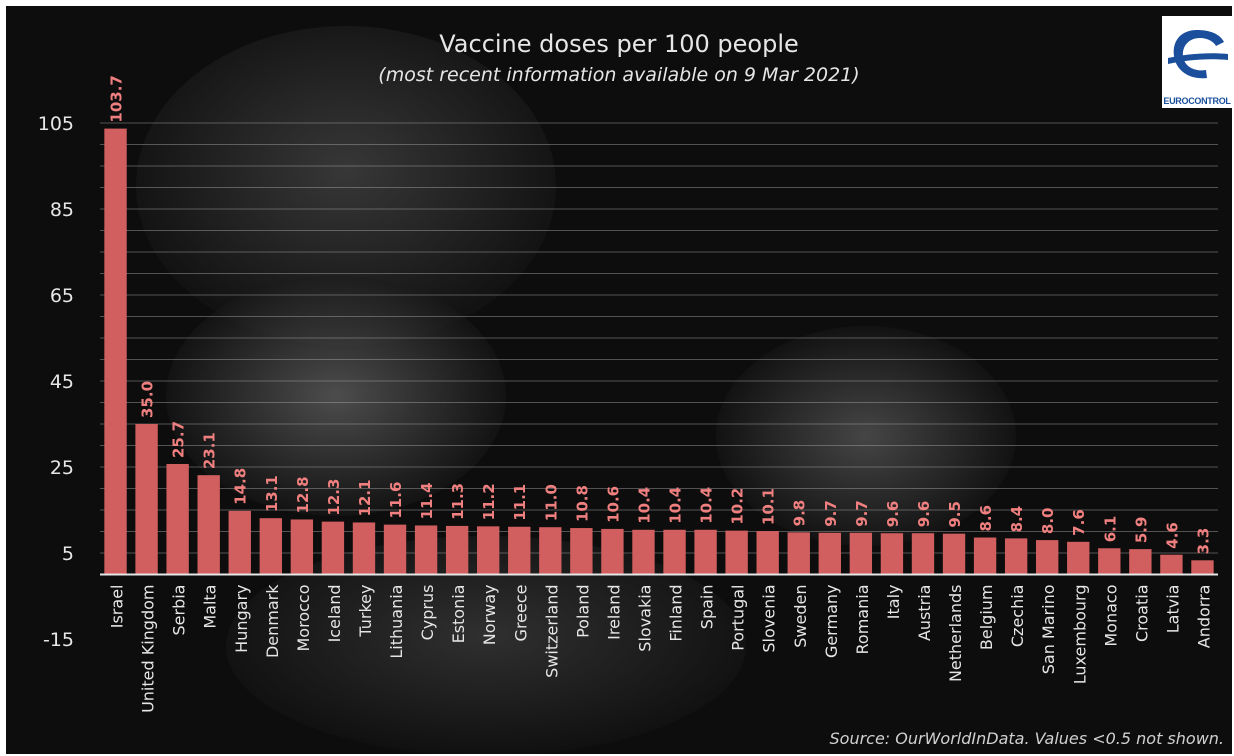  What do you see at coordinates (800, 616) in the screenshot?
I see `category-label: Sweden` at bounding box center [800, 616].